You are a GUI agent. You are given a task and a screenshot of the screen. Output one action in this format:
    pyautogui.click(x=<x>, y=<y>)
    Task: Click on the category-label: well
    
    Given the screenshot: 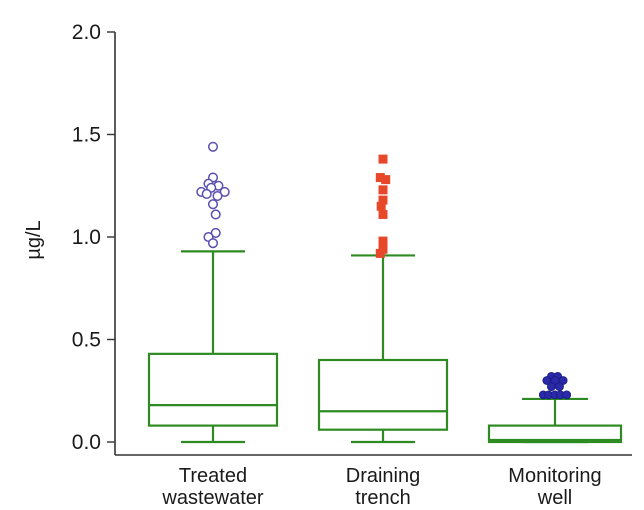 What is the action you would take?
    pyautogui.click(x=554, y=498)
    